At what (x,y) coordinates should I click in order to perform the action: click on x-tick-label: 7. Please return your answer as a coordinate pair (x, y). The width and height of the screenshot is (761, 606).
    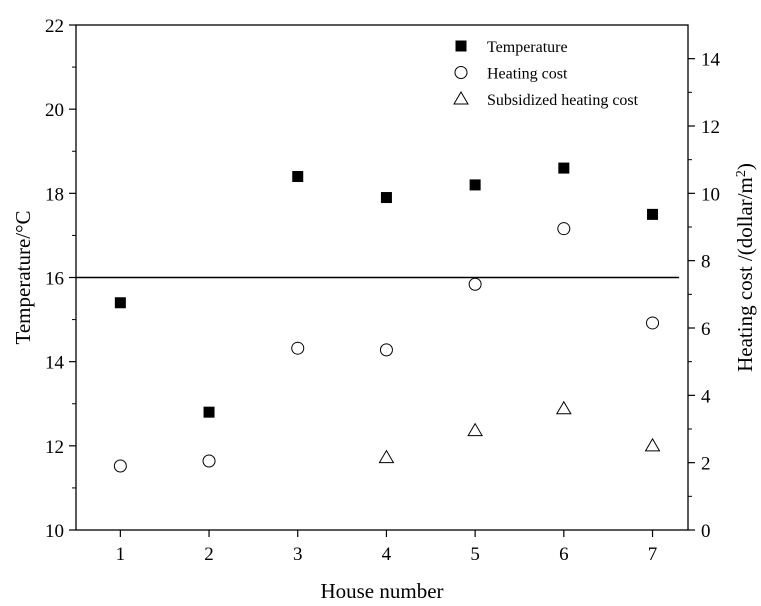
    Looking at the image, I should click on (653, 554).